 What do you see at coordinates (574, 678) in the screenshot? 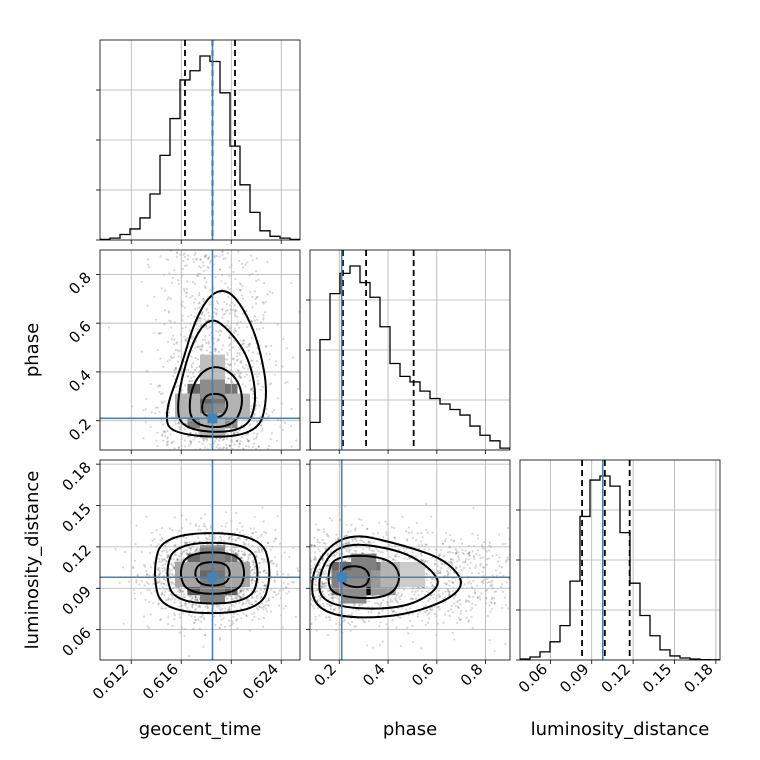
I see `x-tick-label: 0.09` at bounding box center [574, 678].